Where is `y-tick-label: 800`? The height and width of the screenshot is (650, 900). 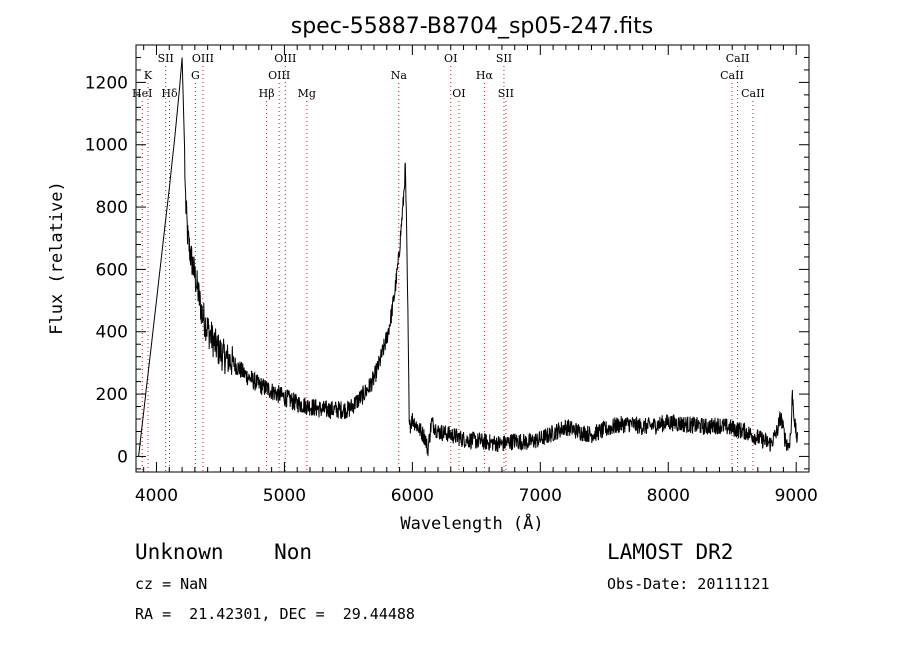 y-tick-label: 800 is located at coordinates (112, 208).